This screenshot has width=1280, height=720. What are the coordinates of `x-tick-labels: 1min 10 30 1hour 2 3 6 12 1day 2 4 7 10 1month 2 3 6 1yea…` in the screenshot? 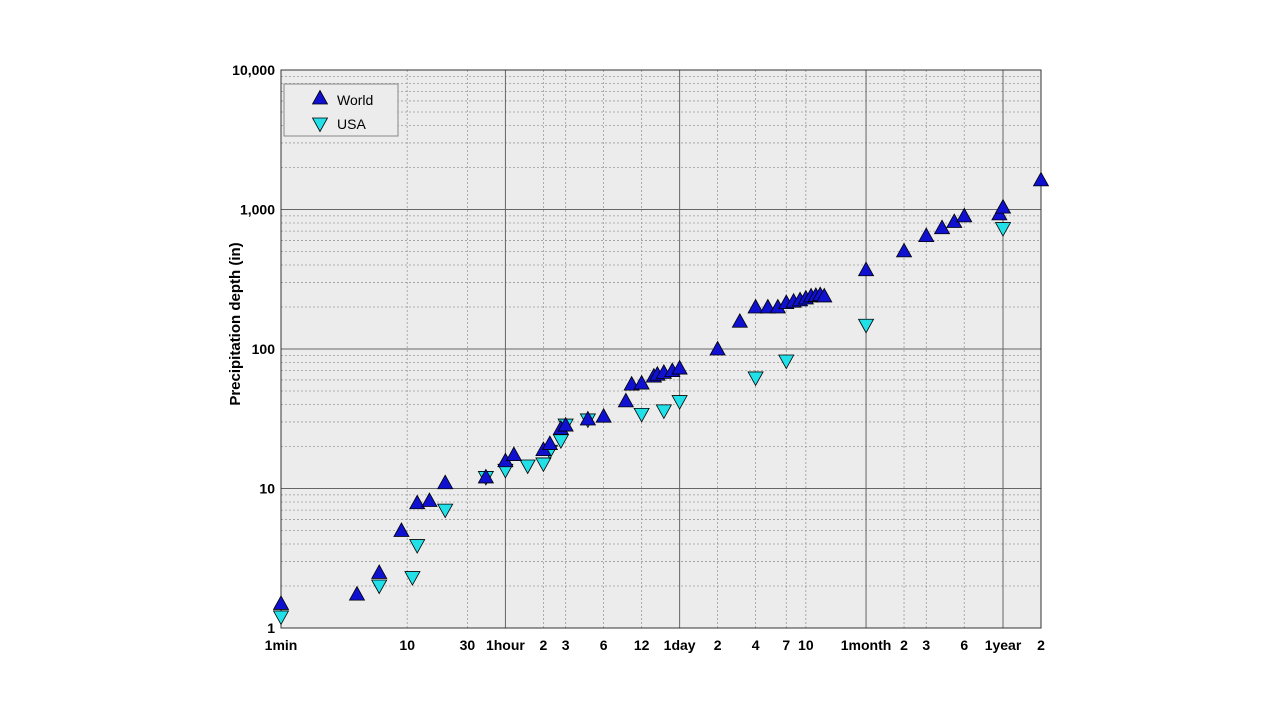 It's located at (655, 645).